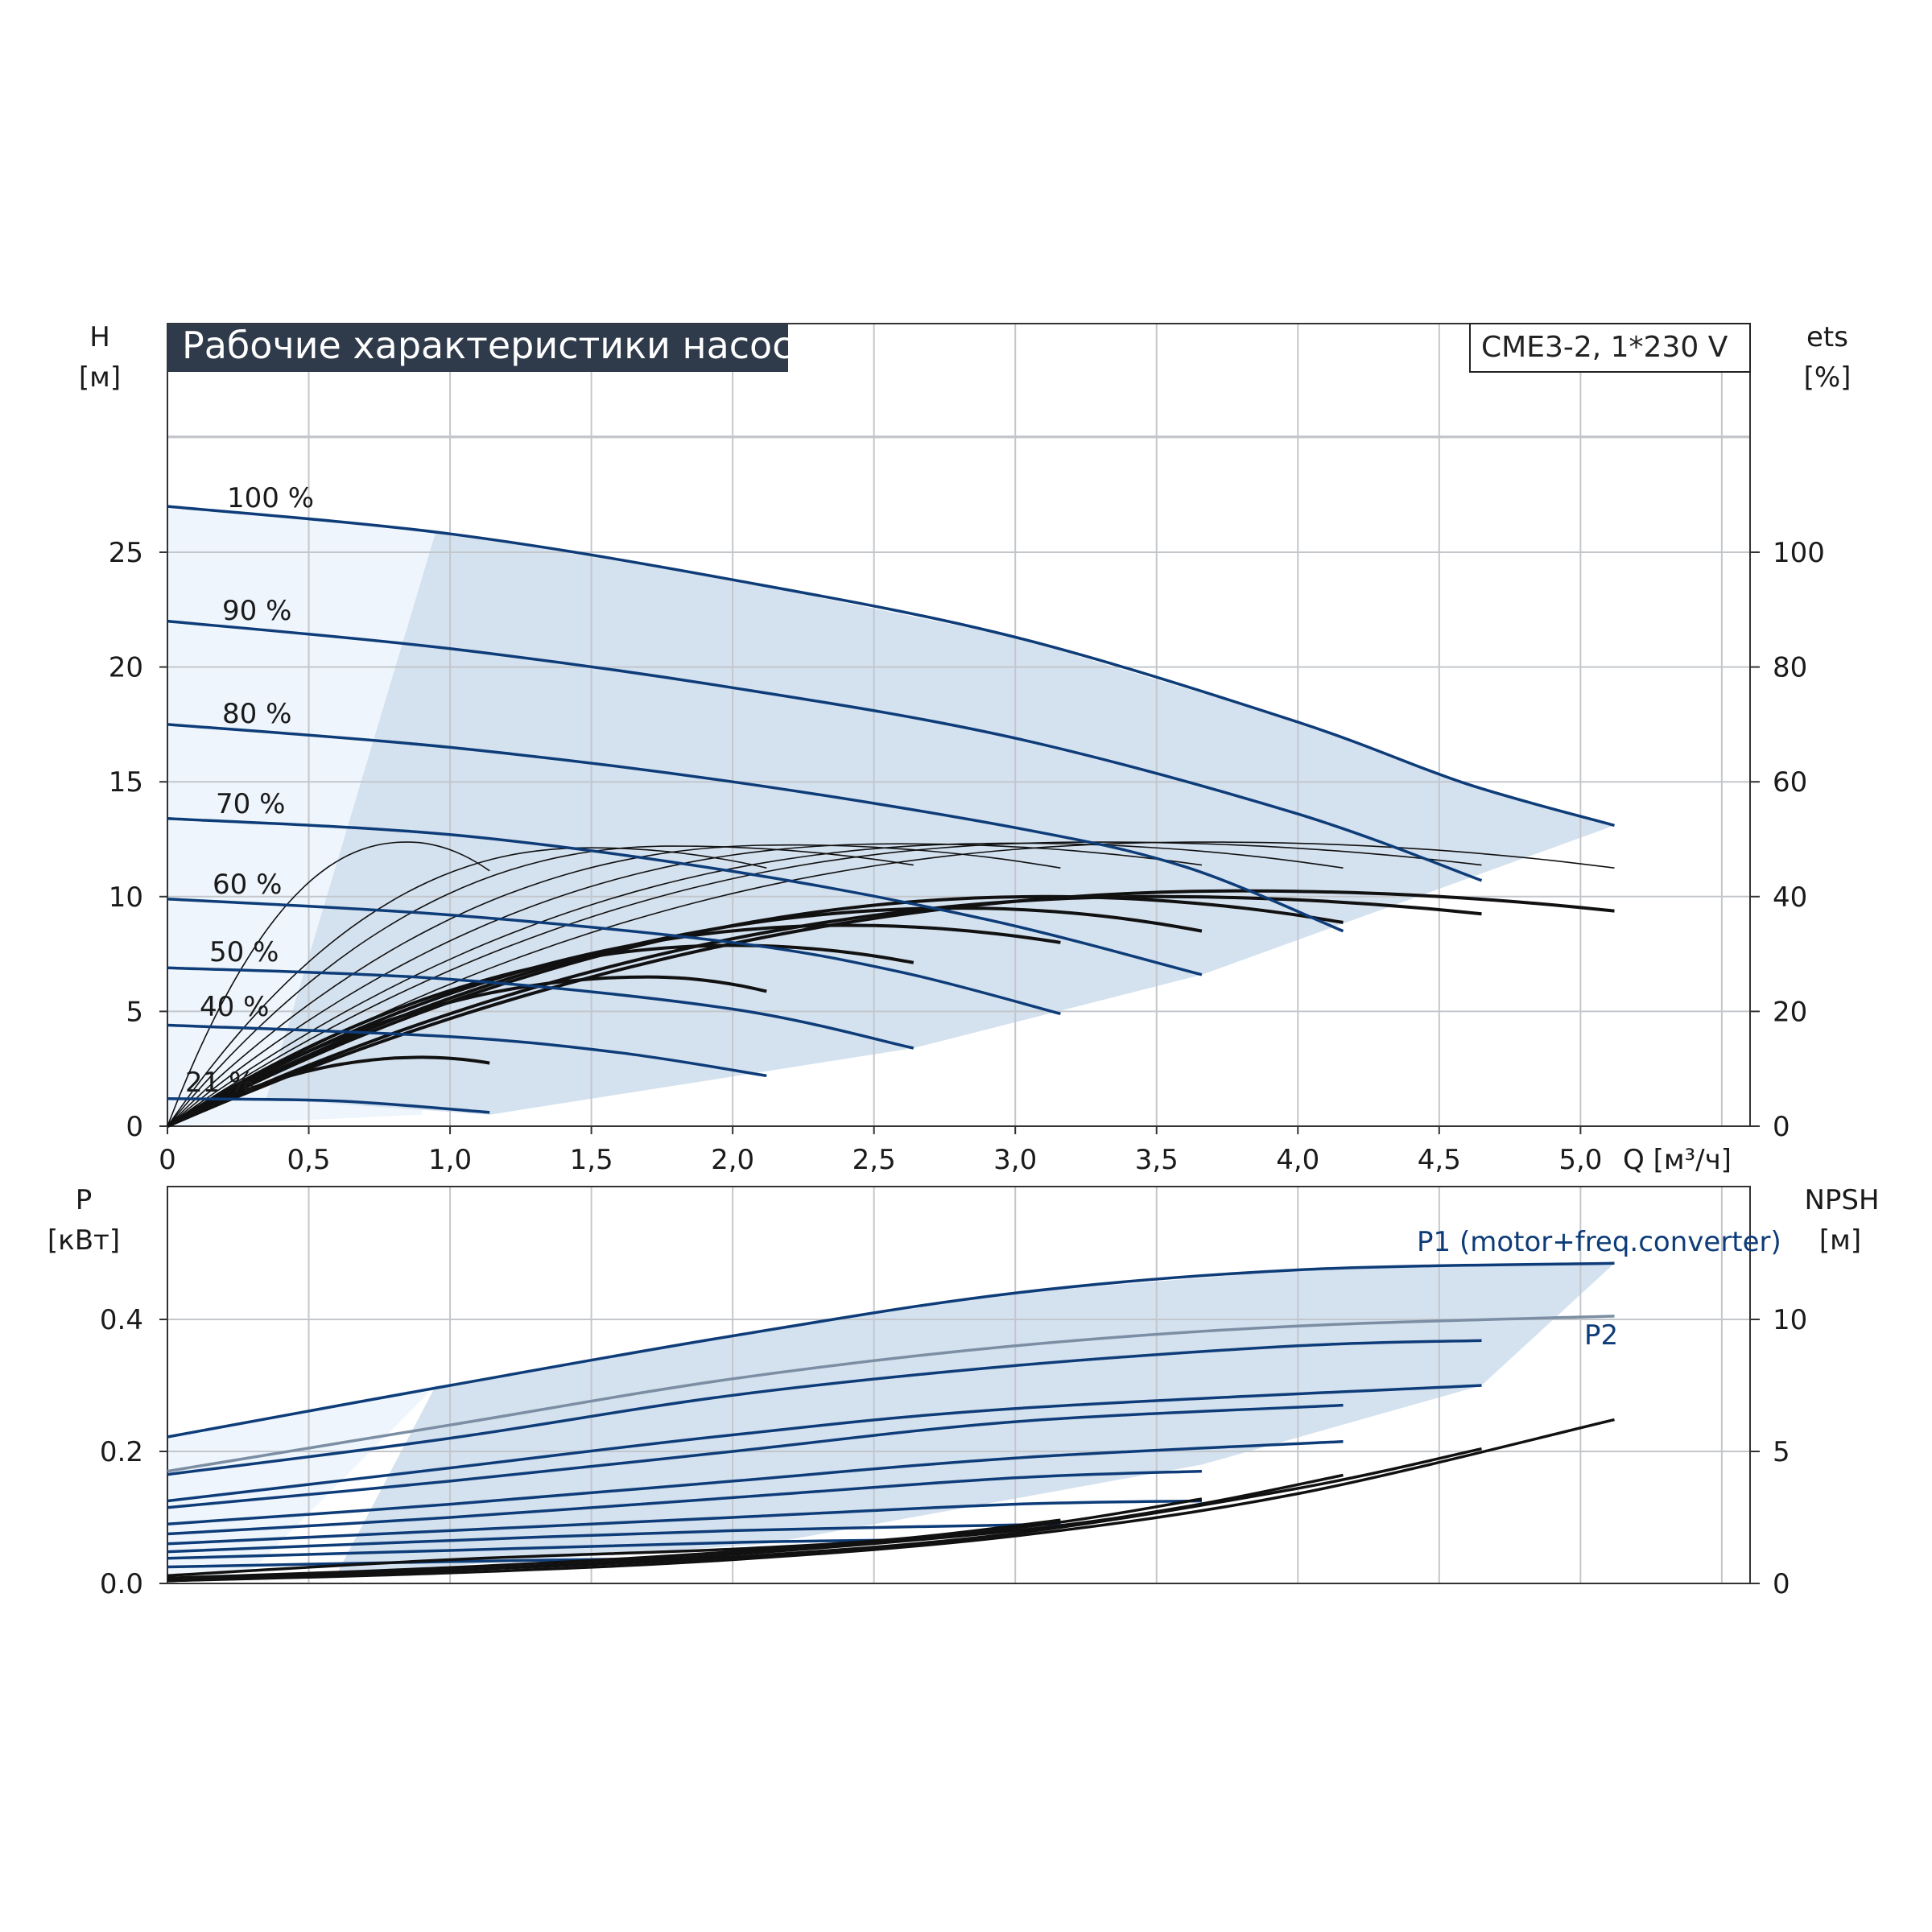  What do you see at coordinates (308, 1160) in the screenshot?
I see `x-tick-label: 0,5` at bounding box center [308, 1160].